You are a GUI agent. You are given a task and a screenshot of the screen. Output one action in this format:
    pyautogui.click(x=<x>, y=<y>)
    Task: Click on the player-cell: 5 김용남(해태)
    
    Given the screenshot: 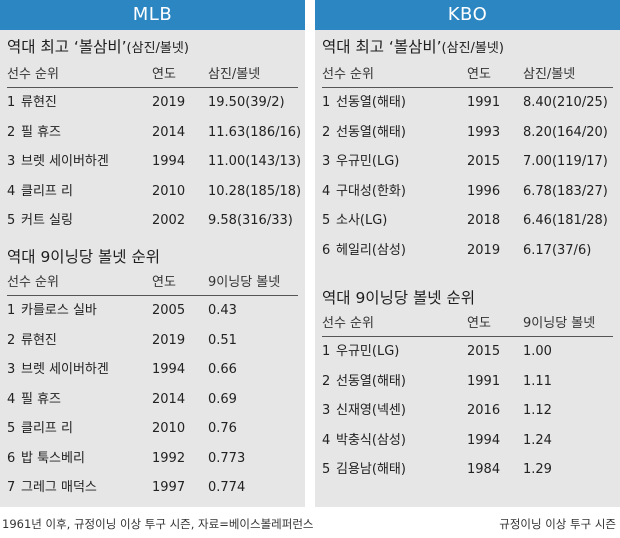 What is the action you would take?
    pyautogui.click(x=364, y=470)
    